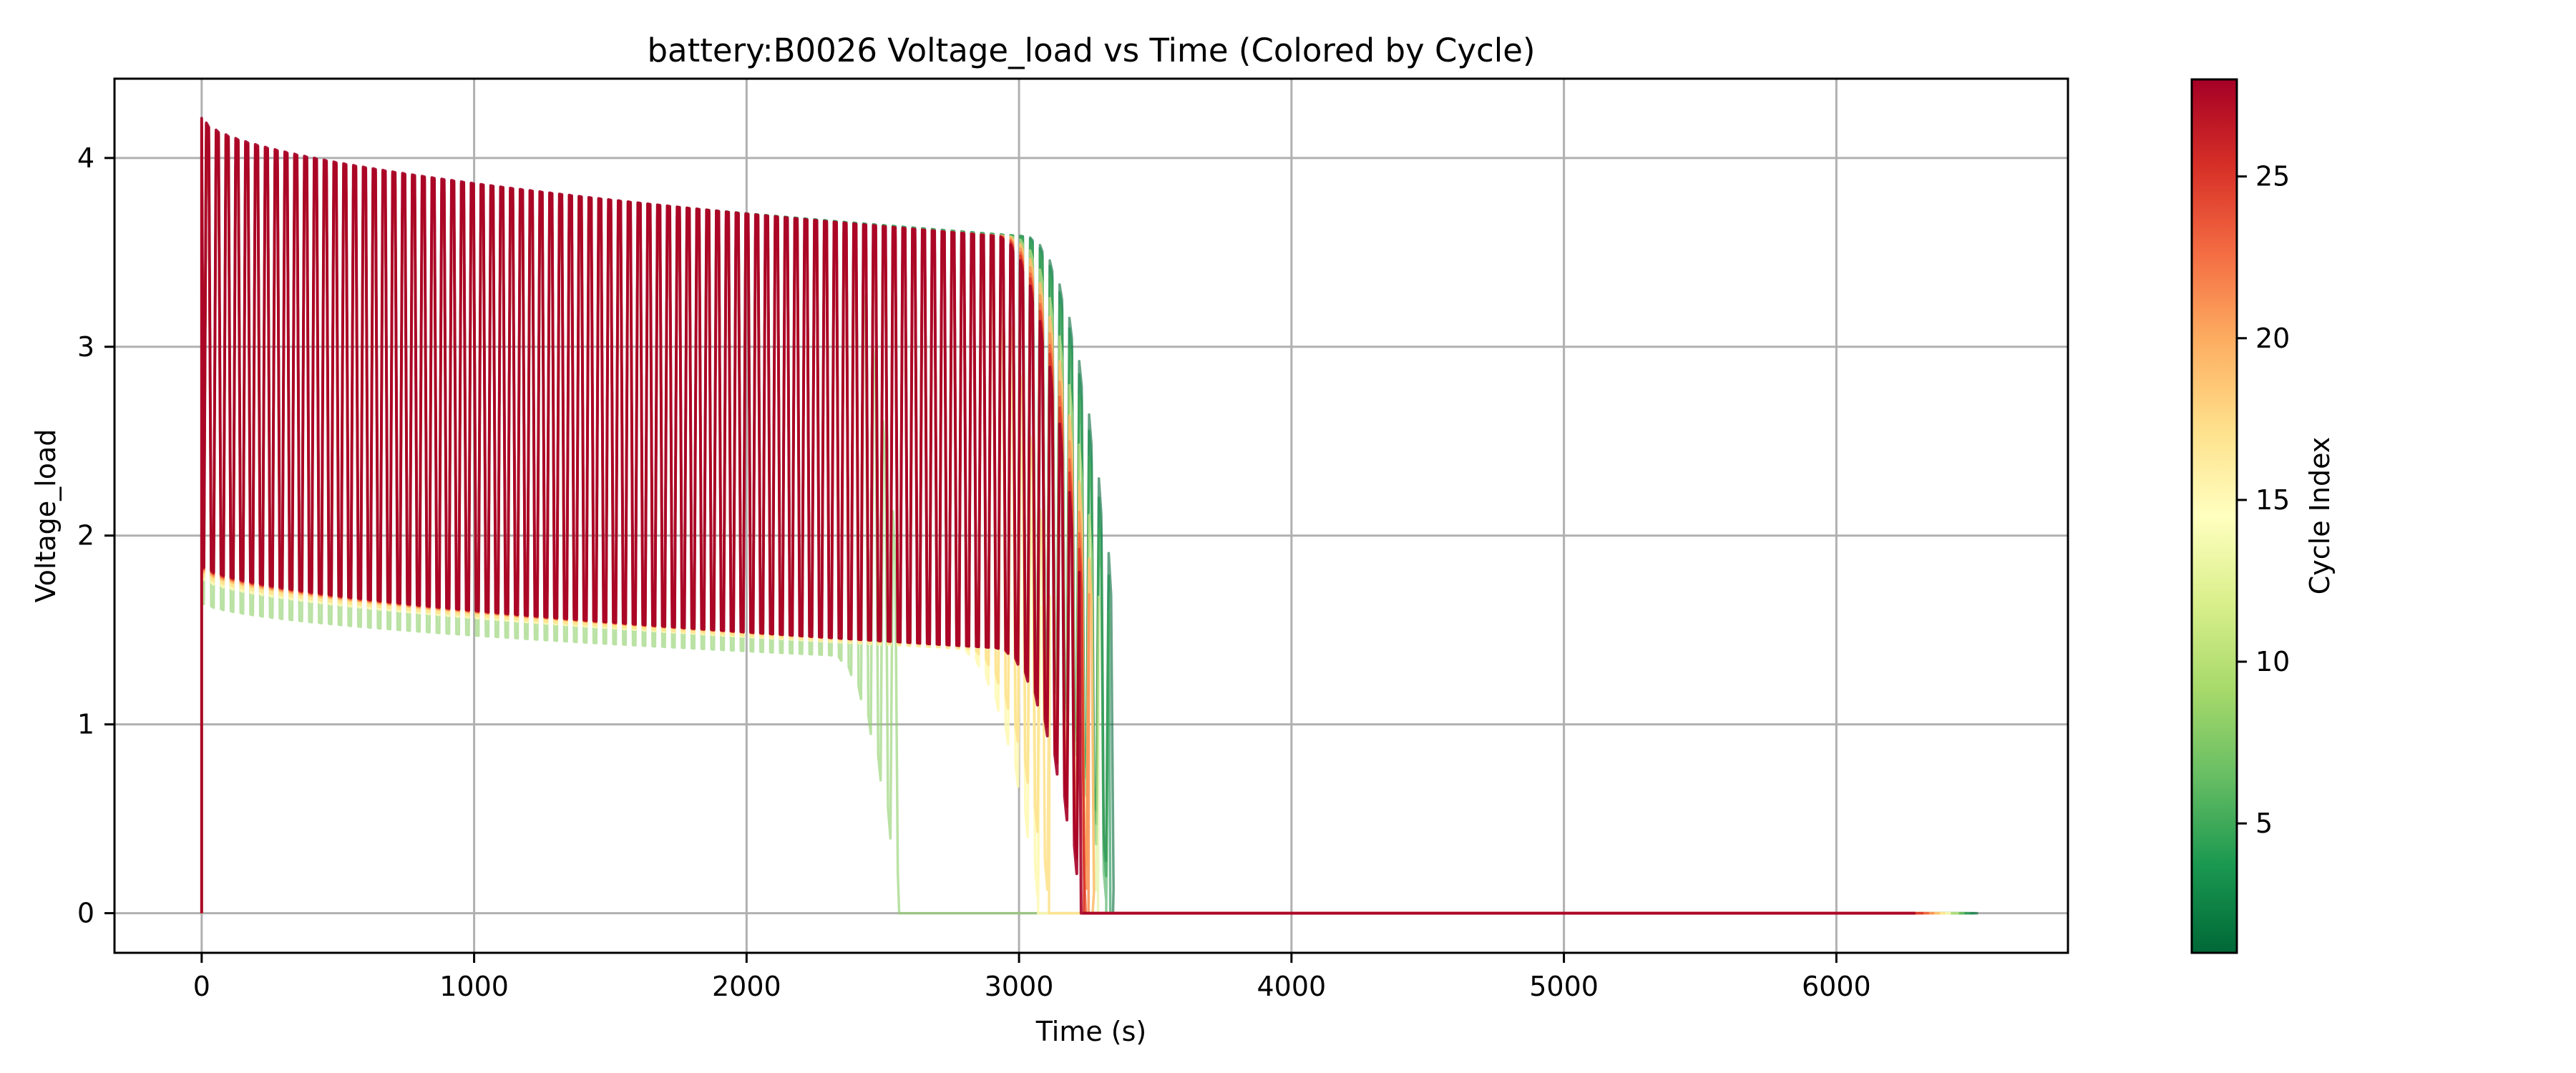  What do you see at coordinates (2272, 661) in the screenshot?
I see `colorbar-tick-label-1: 10` at bounding box center [2272, 661].